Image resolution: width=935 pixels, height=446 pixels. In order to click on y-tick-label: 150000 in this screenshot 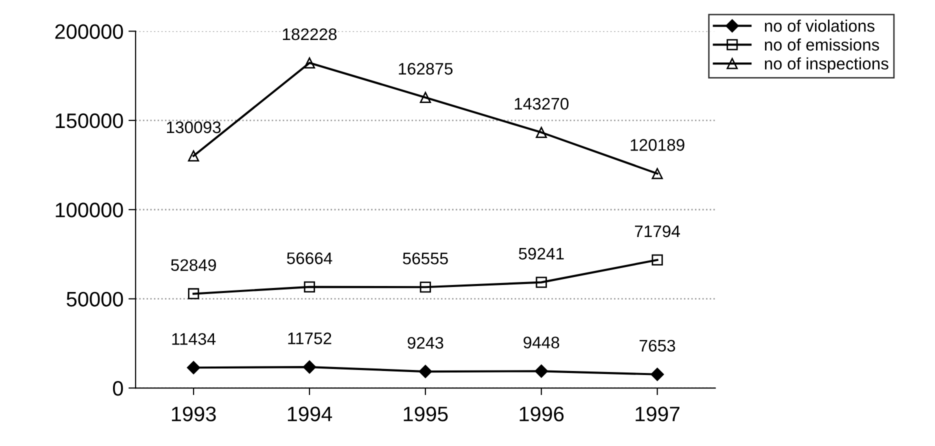, I will do `click(89, 120)`.